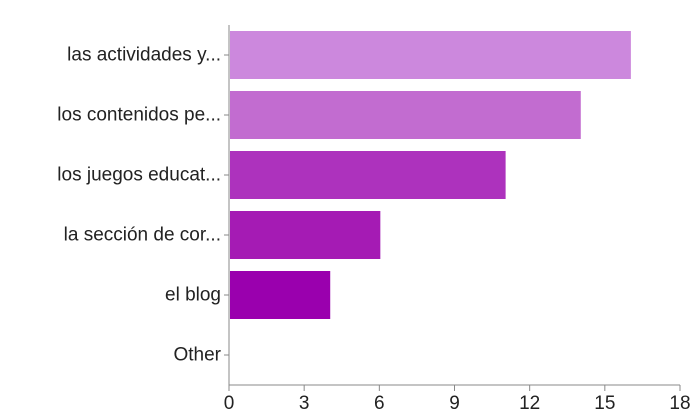  Describe the element at coordinates (604, 403) in the screenshot. I see `x-tick-label-5: 15` at that location.